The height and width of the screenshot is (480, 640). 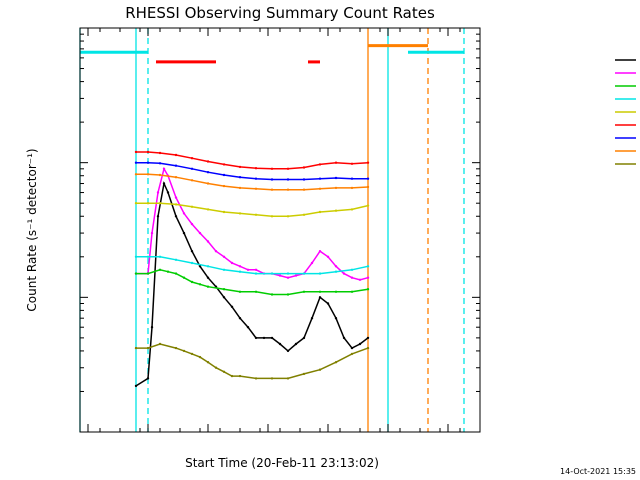 What do you see at coordinates (280, 13) in the screenshot?
I see `chart-title: RHESSI Observing Summary Count Rates` at bounding box center [280, 13].